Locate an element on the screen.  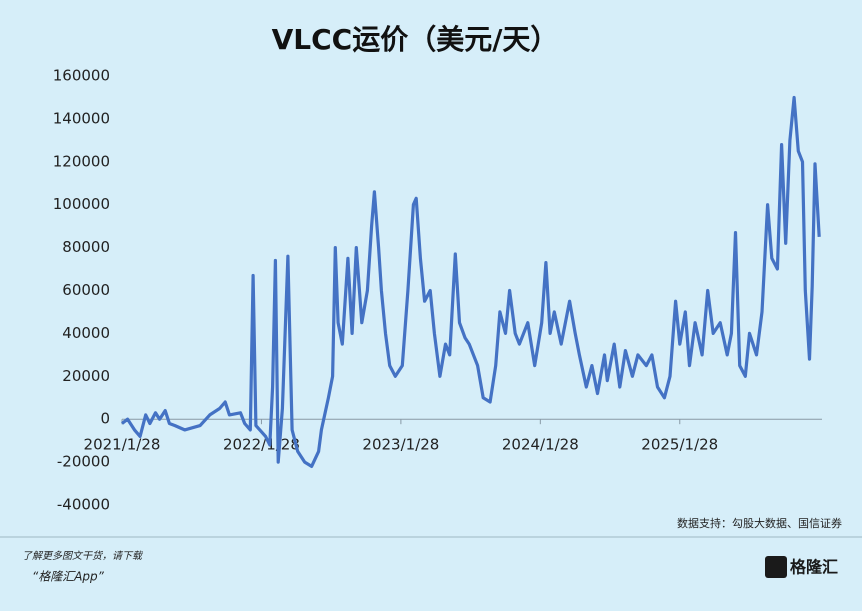
y-tick-label: -20000 is located at coordinates (83, 462).